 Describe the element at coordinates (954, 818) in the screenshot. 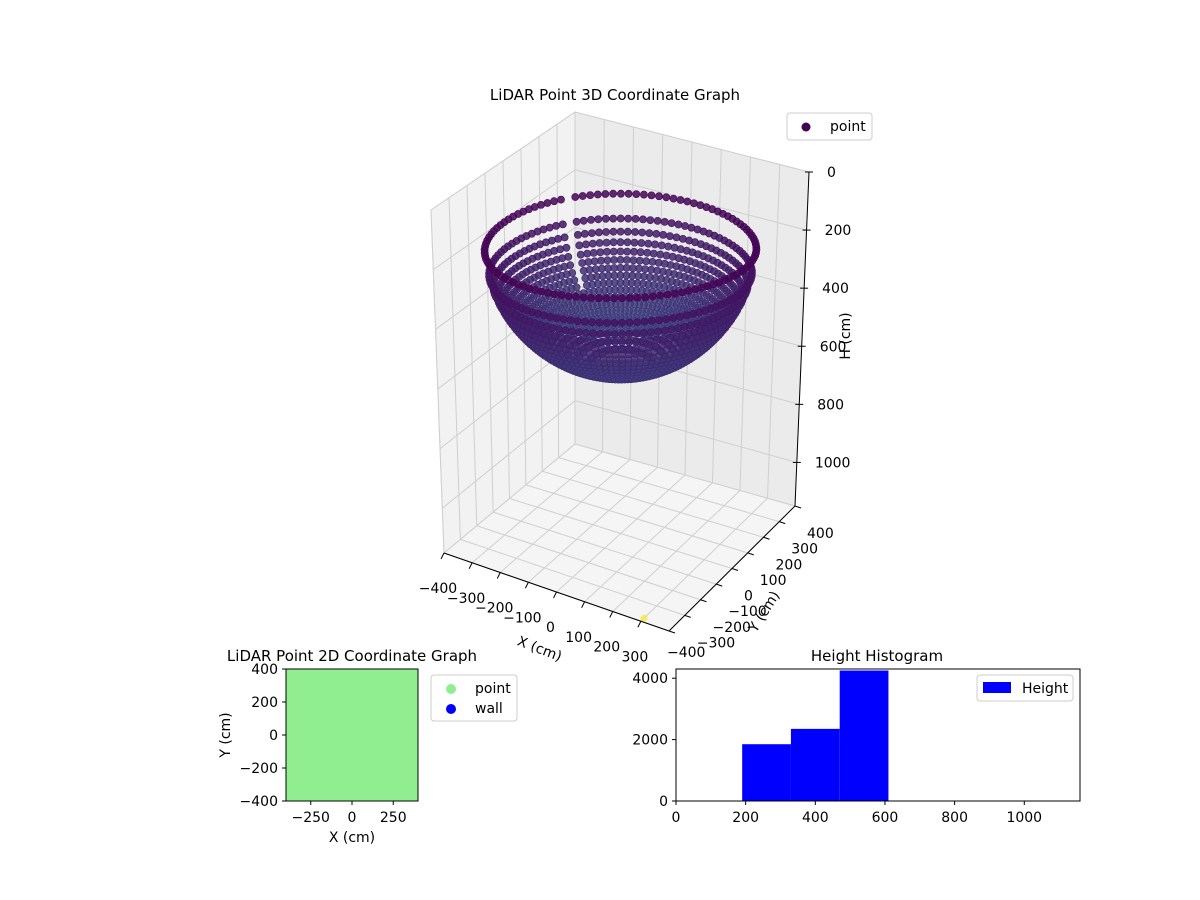

I see `histogram-x-tick-label: 800` at that location.